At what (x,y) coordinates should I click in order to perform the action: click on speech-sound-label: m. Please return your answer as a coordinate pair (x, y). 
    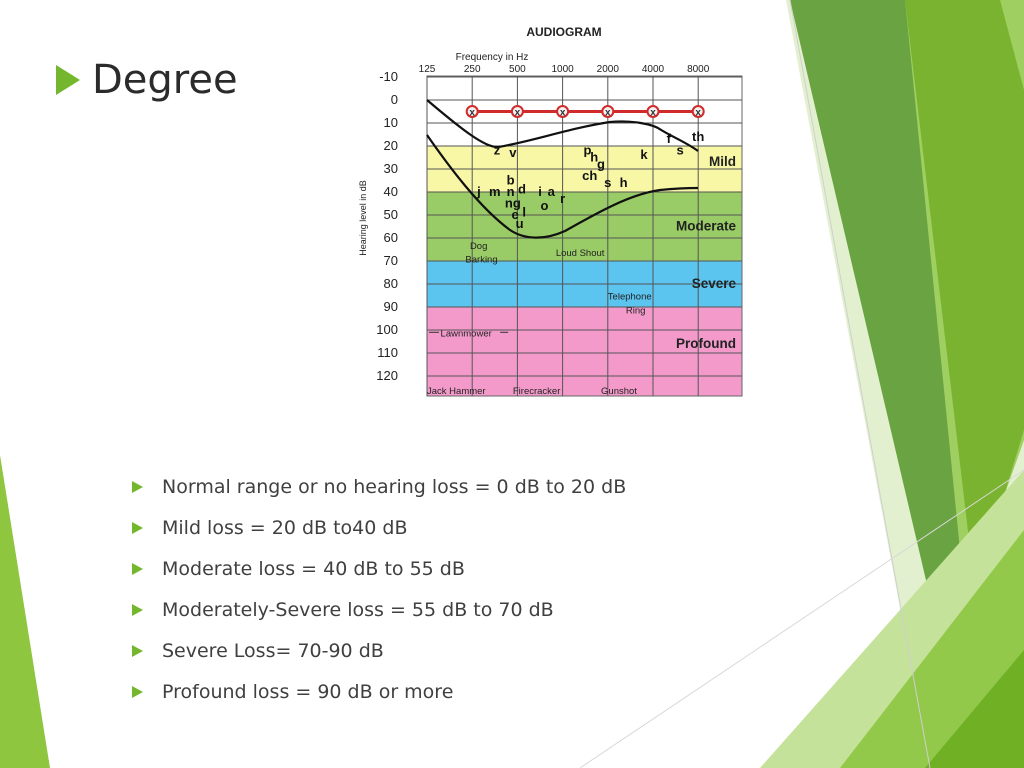
    Looking at the image, I should click on (495, 191).